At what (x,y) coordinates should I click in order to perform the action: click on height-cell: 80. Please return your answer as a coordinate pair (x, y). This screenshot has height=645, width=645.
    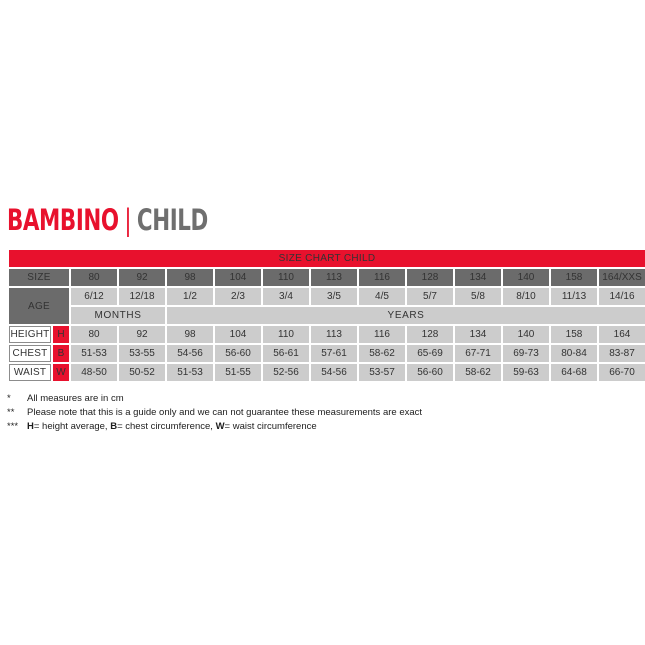
    Looking at the image, I should click on (94, 334).